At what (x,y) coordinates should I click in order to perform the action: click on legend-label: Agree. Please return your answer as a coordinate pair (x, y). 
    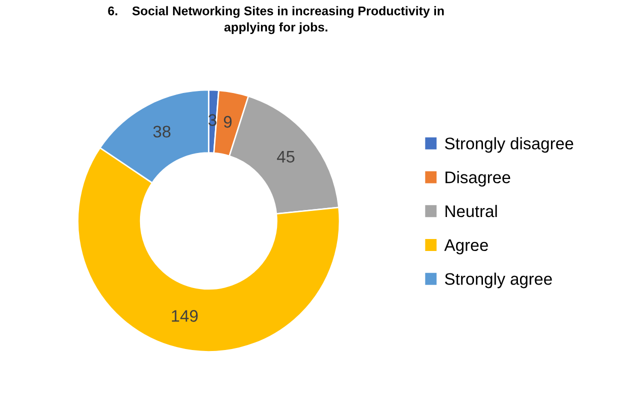
    Looking at the image, I should click on (466, 246).